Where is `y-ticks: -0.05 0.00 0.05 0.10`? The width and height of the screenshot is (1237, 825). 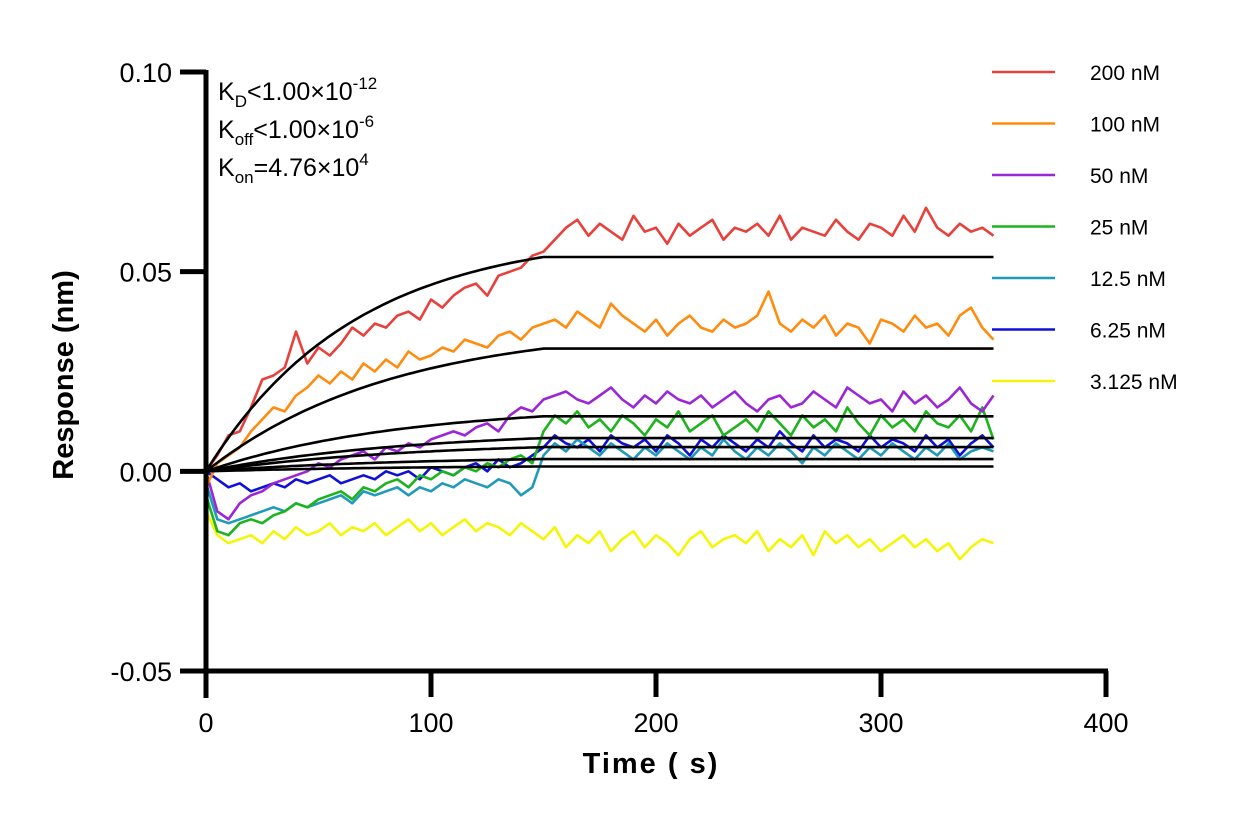 y-ticks: -0.05 0.00 0.05 0.10 is located at coordinates (158, 372).